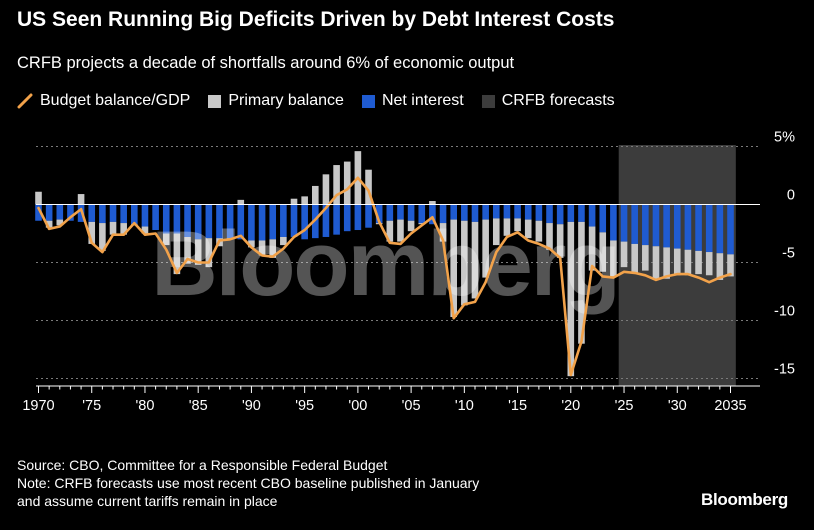 This screenshot has width=814, height=530. Describe the element at coordinates (517, 406) in the screenshot. I see `x-tick-label: '15` at that location.